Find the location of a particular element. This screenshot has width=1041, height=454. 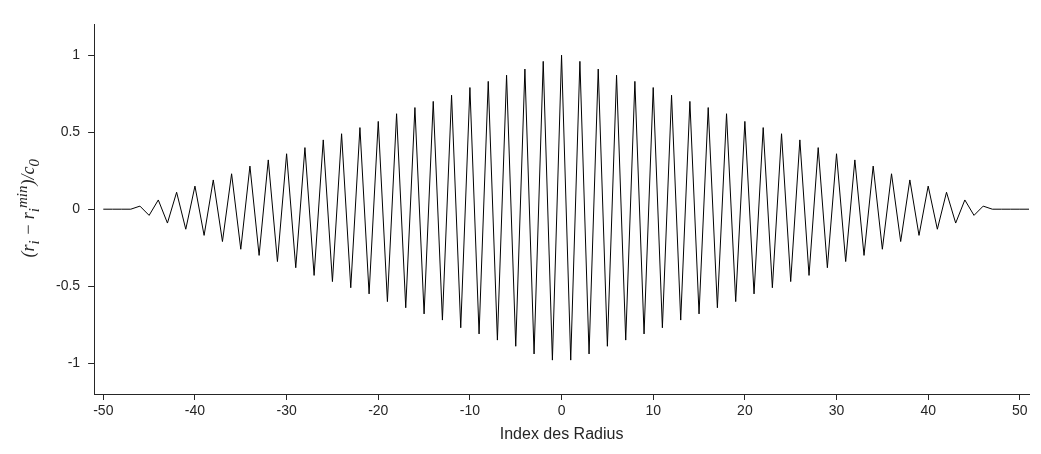

y-tick-label: 1 is located at coordinates (76, 54).